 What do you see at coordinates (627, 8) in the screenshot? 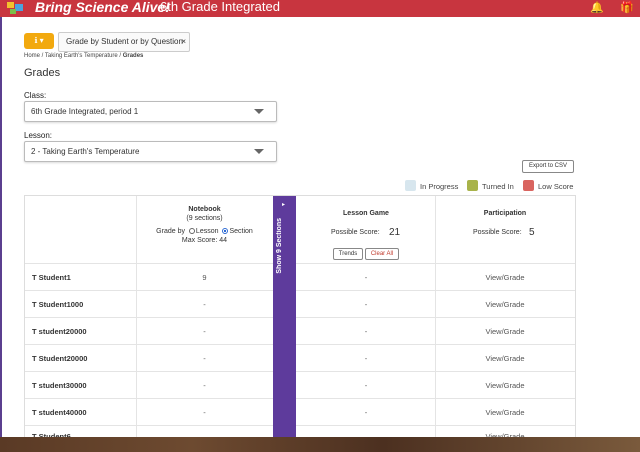
I see `gift-icon: 🎁` at bounding box center [627, 8].